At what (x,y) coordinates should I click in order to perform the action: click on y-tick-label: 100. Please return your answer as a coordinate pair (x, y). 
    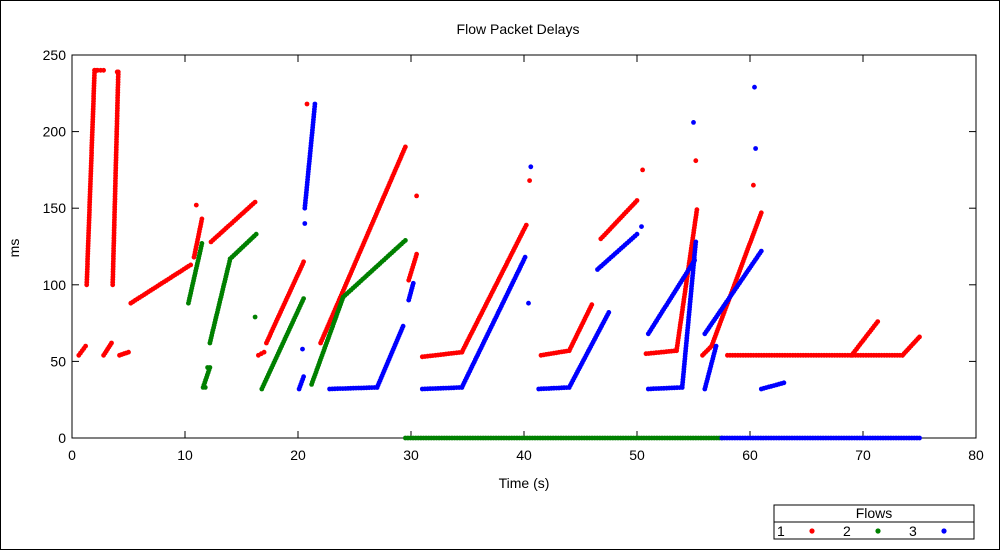
    Looking at the image, I should click on (55, 285).